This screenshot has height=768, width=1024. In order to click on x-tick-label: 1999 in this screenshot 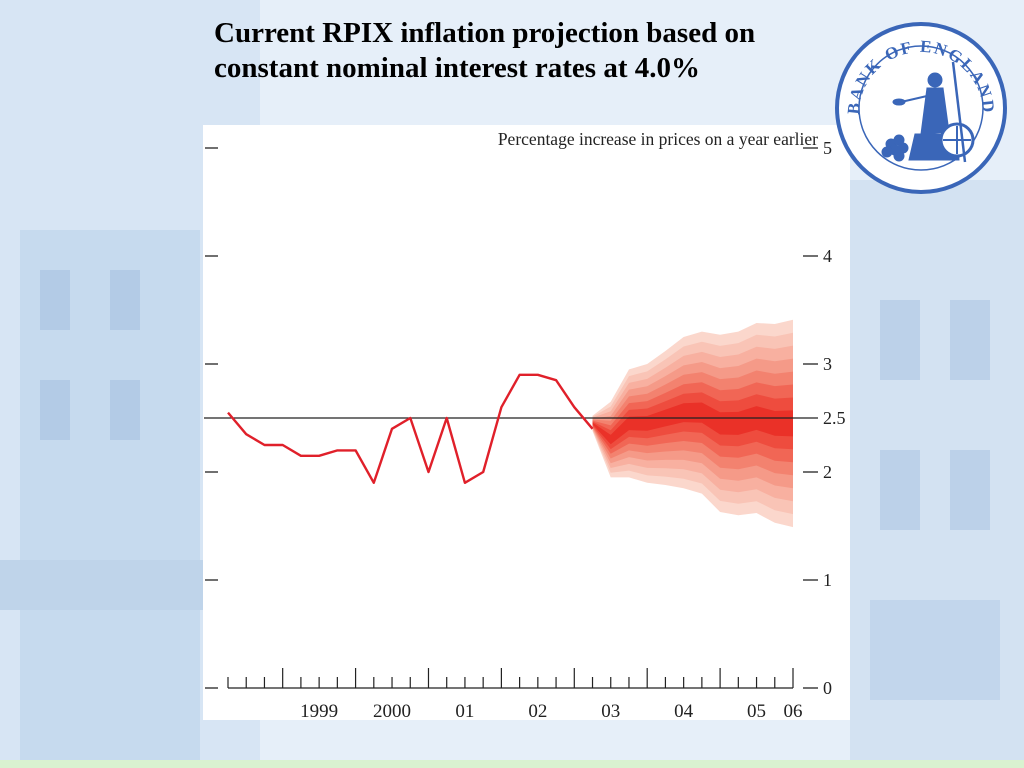, I will do `click(319, 711)`.